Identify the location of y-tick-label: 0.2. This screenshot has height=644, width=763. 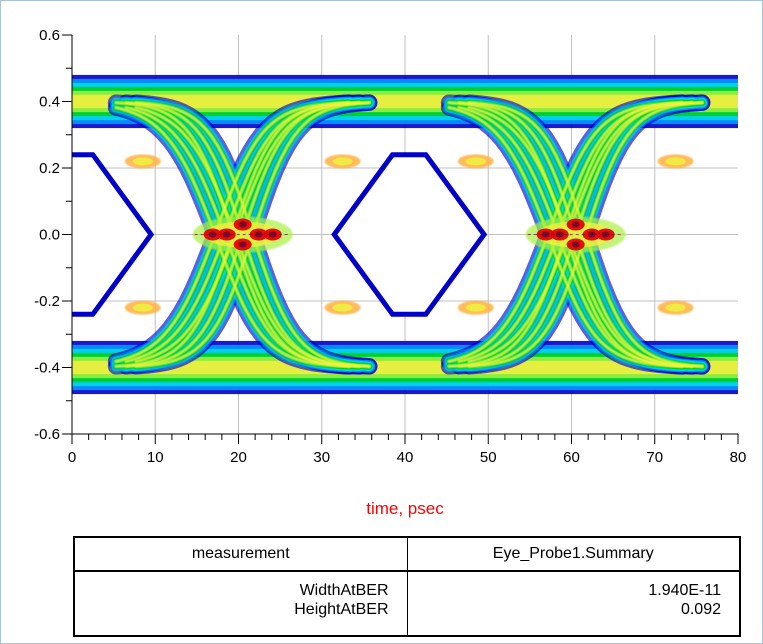
(49, 168).